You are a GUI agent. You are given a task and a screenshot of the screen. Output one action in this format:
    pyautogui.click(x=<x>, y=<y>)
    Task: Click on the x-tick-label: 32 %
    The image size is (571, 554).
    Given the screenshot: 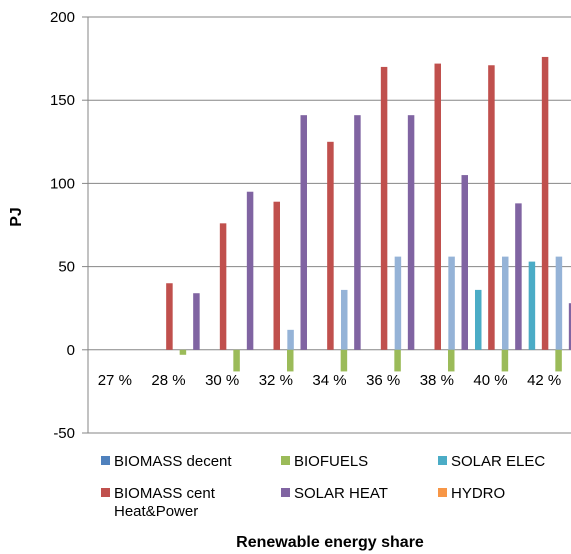 What is the action you would take?
    pyautogui.click(x=276, y=380)
    